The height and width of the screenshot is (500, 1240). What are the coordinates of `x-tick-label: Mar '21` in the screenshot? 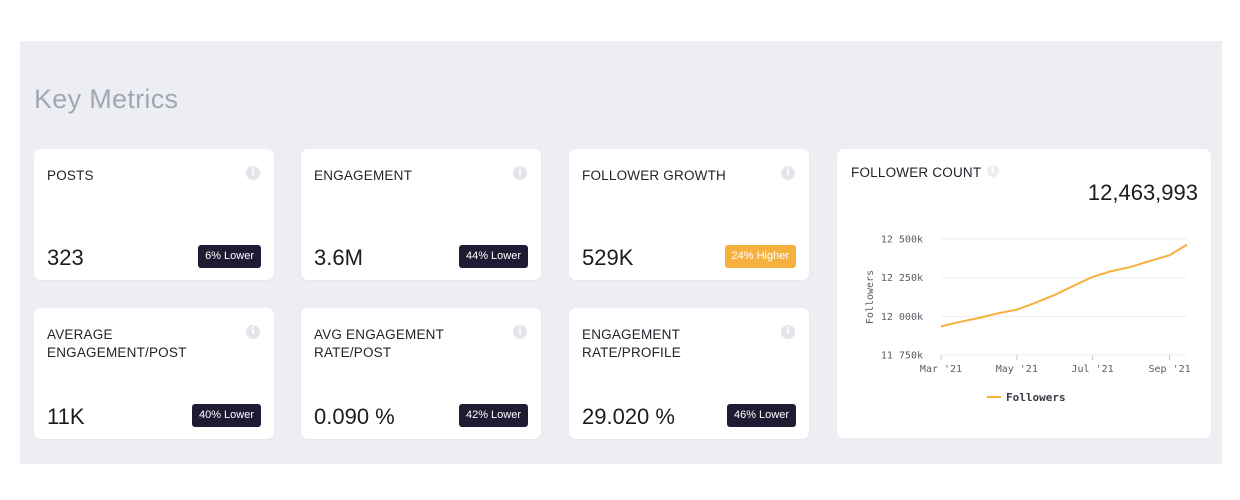 It's located at (941, 369).